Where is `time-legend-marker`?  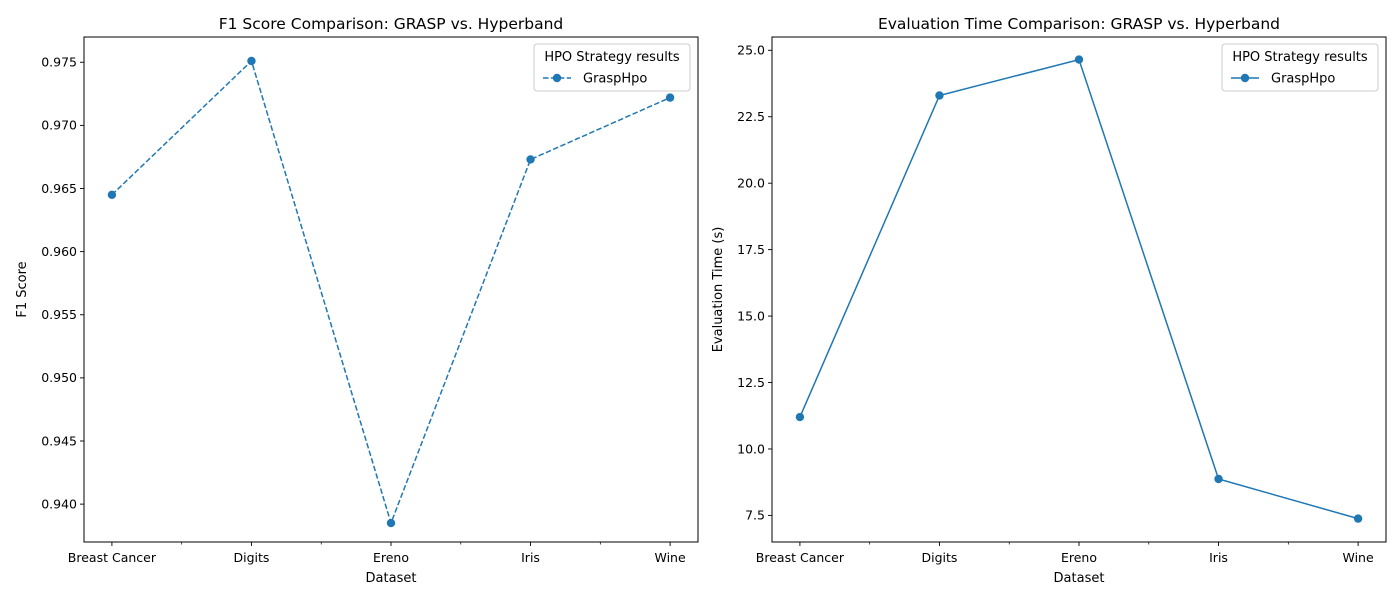 time-legend-marker is located at coordinates (1245, 78).